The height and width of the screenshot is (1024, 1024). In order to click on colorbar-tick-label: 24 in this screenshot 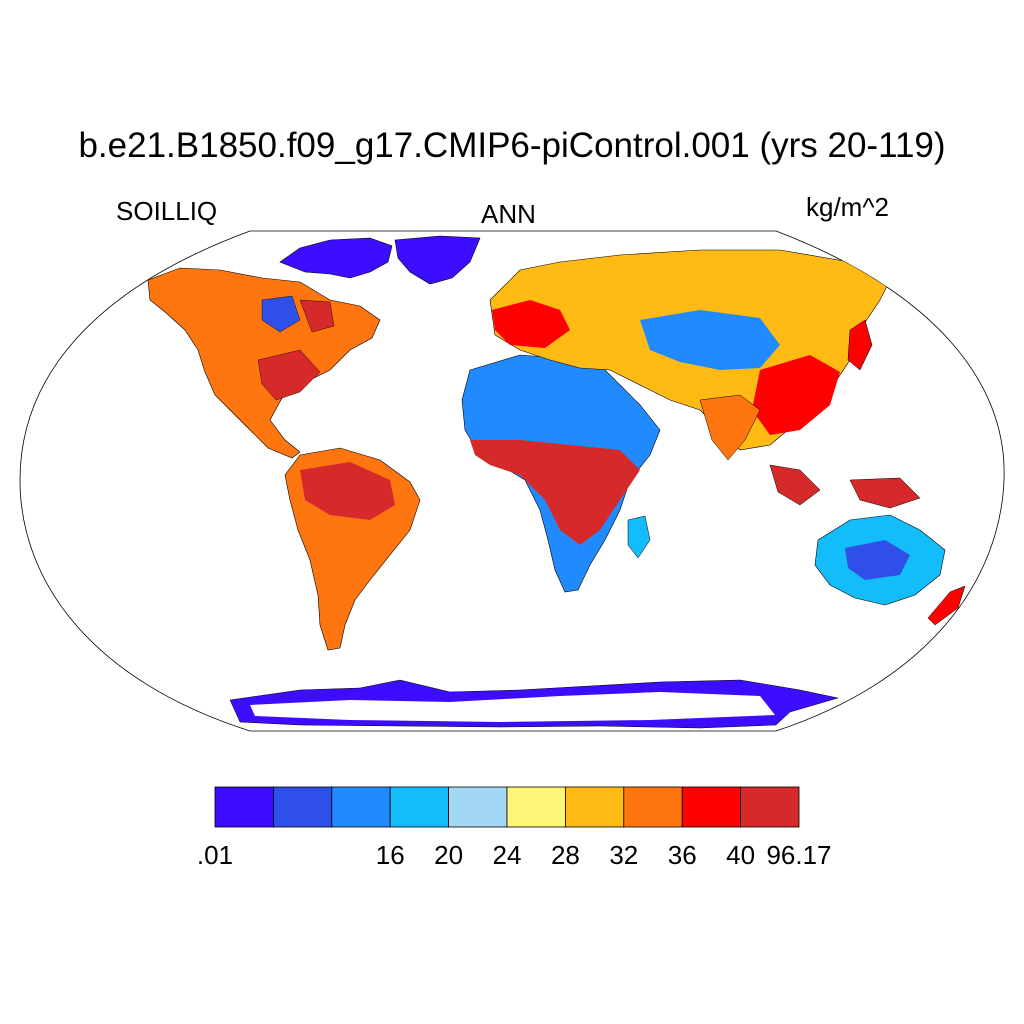, I will do `click(507, 855)`.